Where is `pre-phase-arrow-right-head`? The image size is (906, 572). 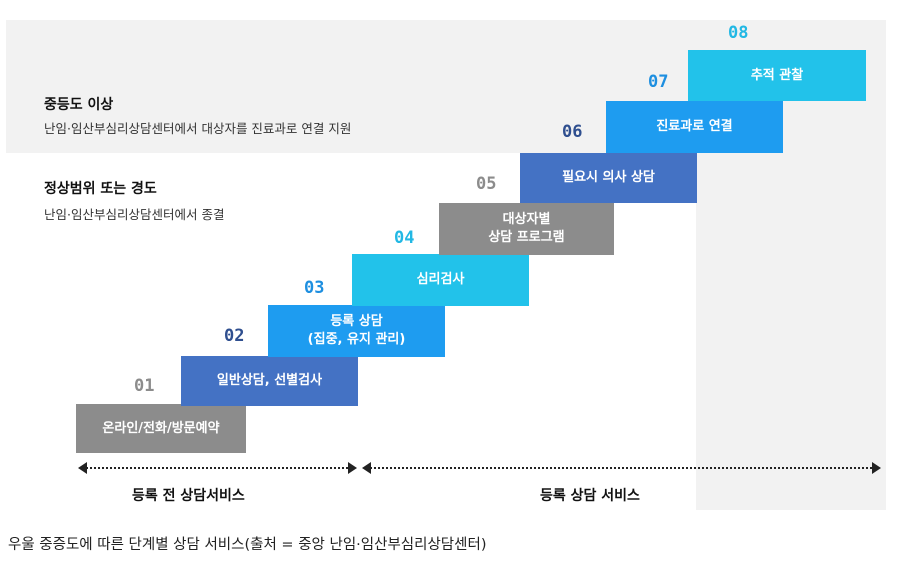 pre-phase-arrow-right-head is located at coordinates (352, 468).